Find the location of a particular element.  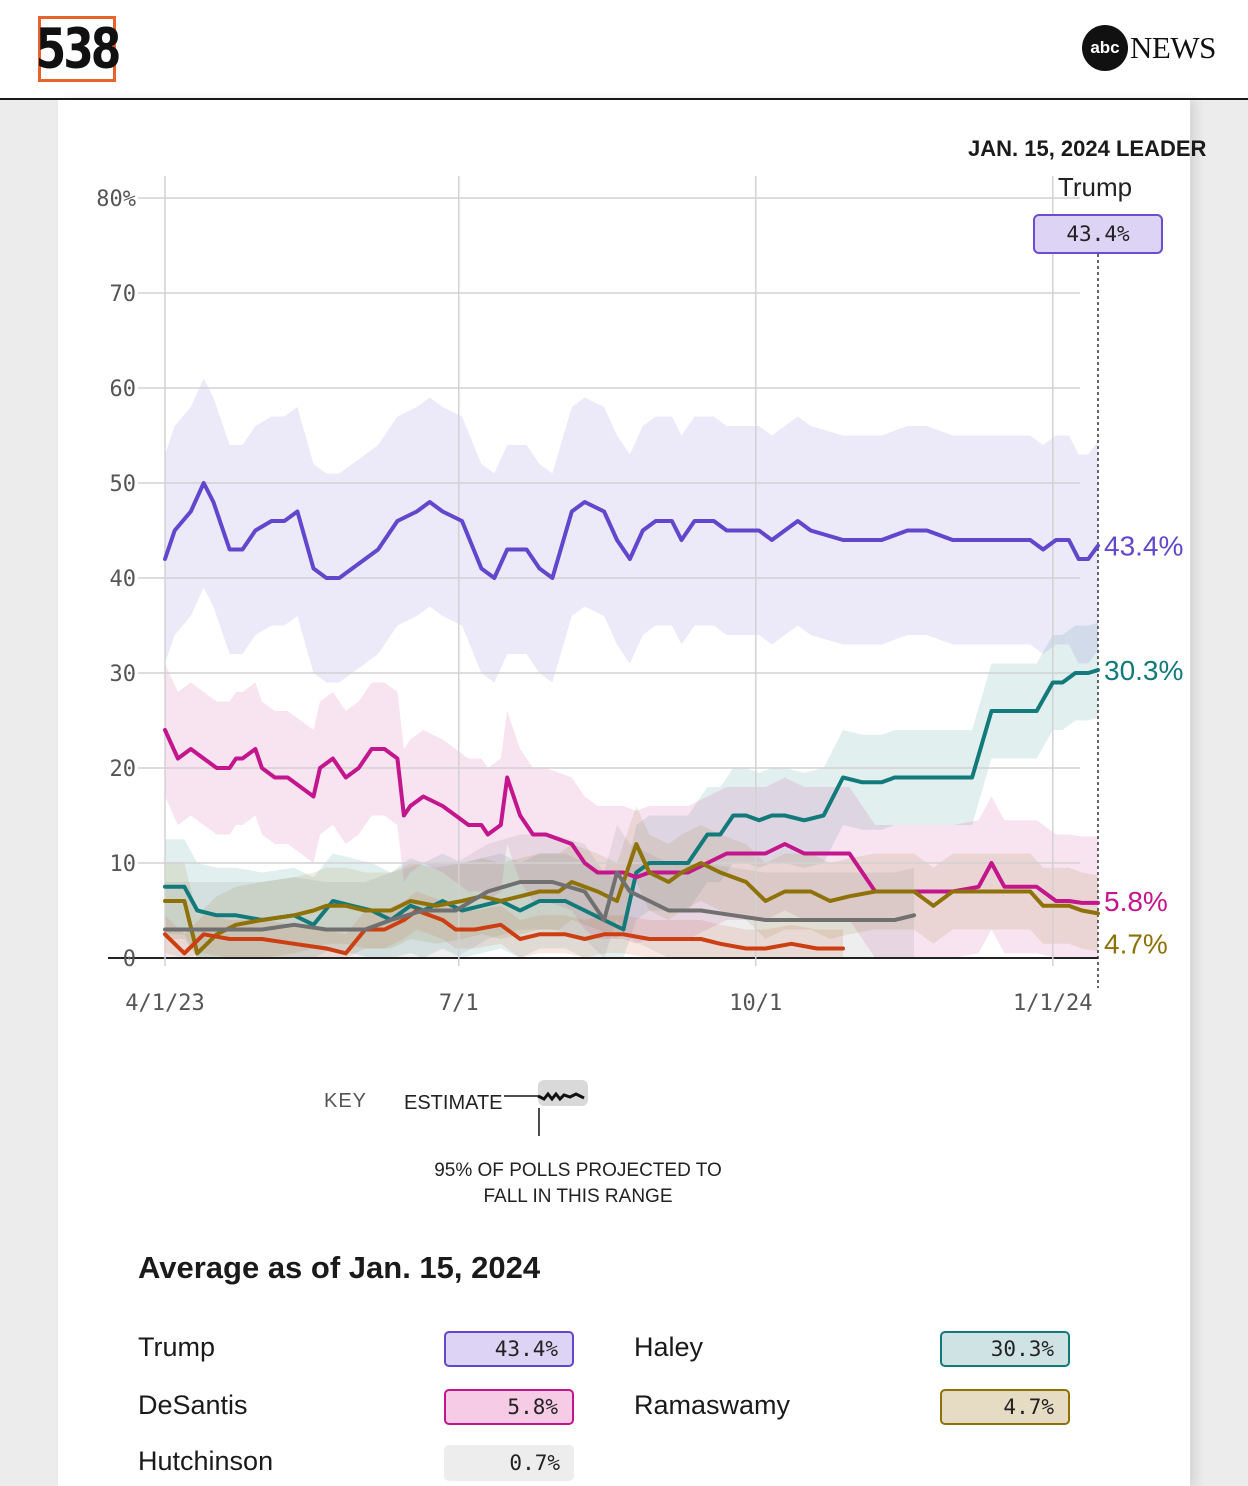

candidate-value-trump: 43.4% is located at coordinates (509, 1349).